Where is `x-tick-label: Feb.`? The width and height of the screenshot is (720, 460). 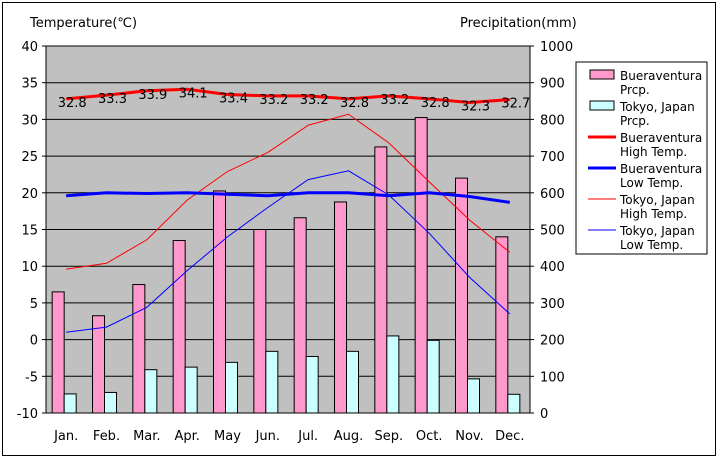 x-tick-label: Feb. is located at coordinates (106, 436).